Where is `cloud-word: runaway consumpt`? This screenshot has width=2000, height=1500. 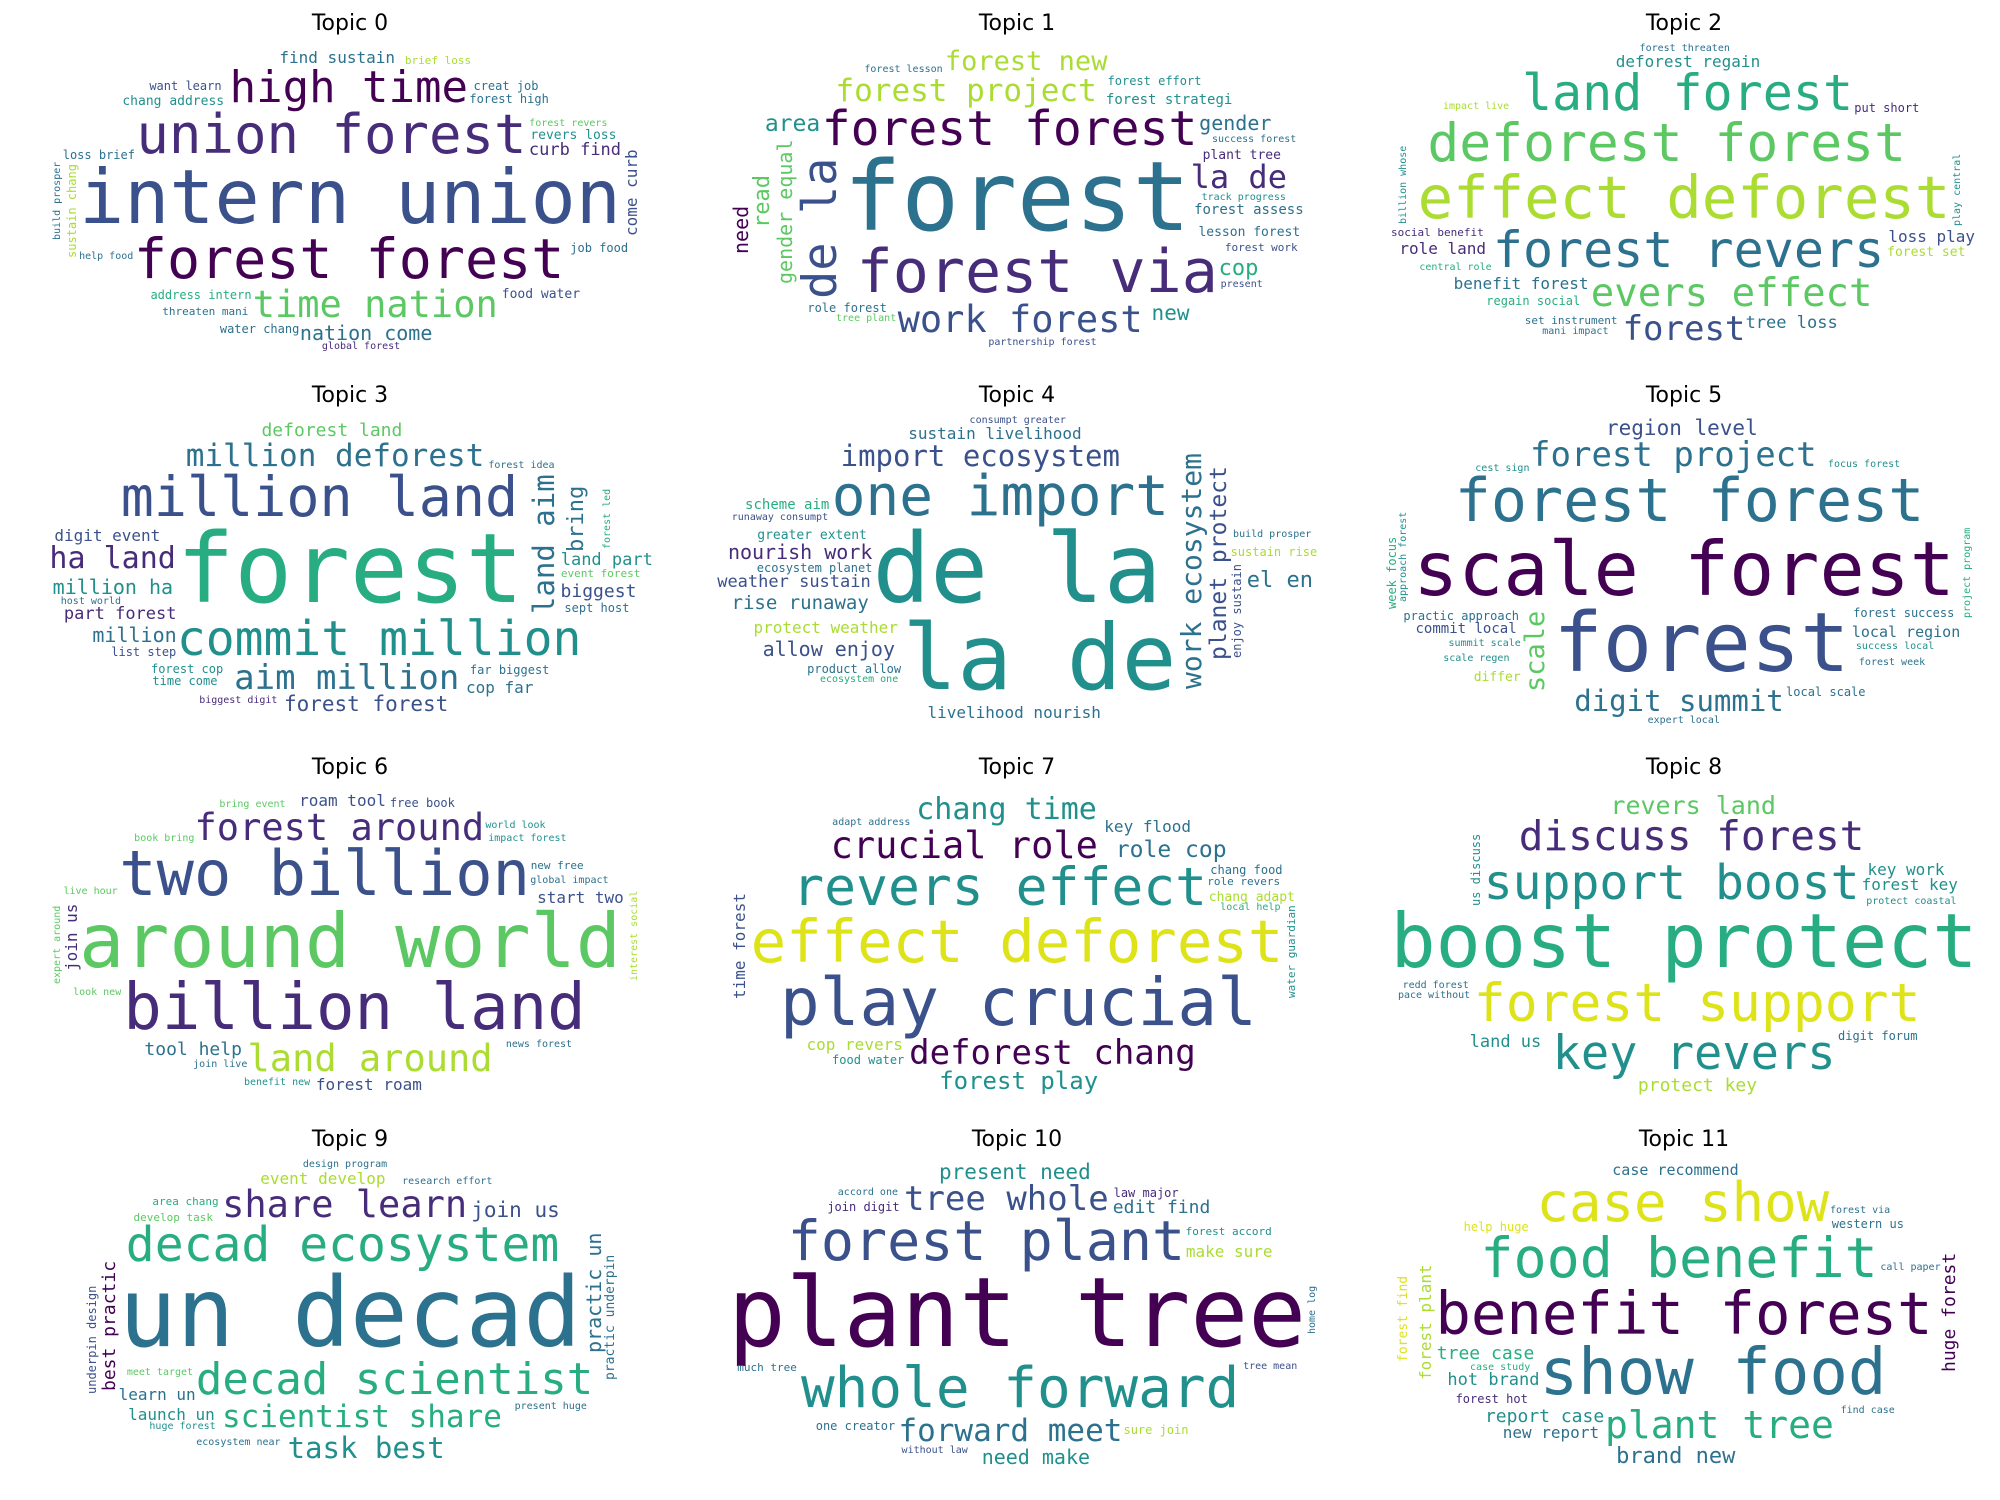
cloud-word: runaway consumpt is located at coordinates (780, 517).